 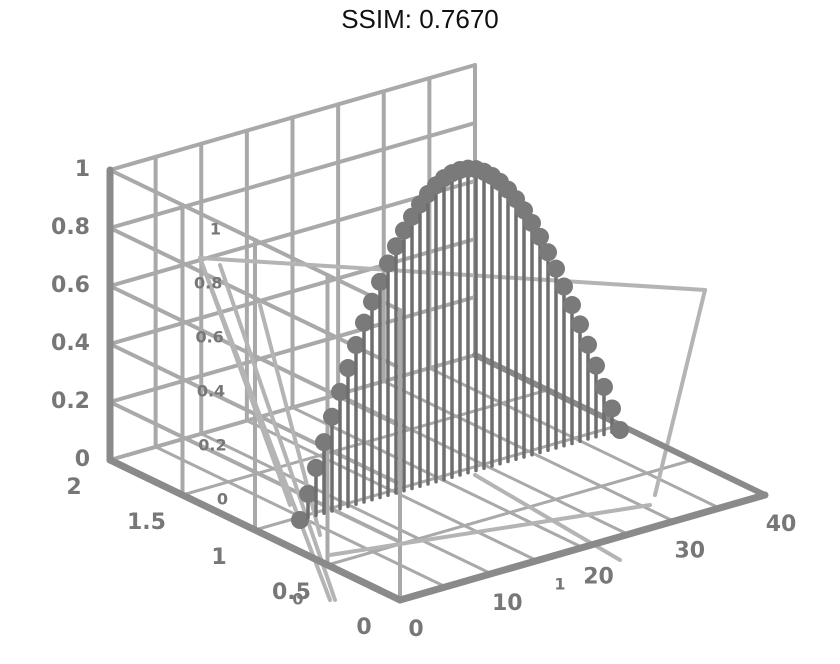 I want to click on y-axis-line, so click(x=255, y=530).